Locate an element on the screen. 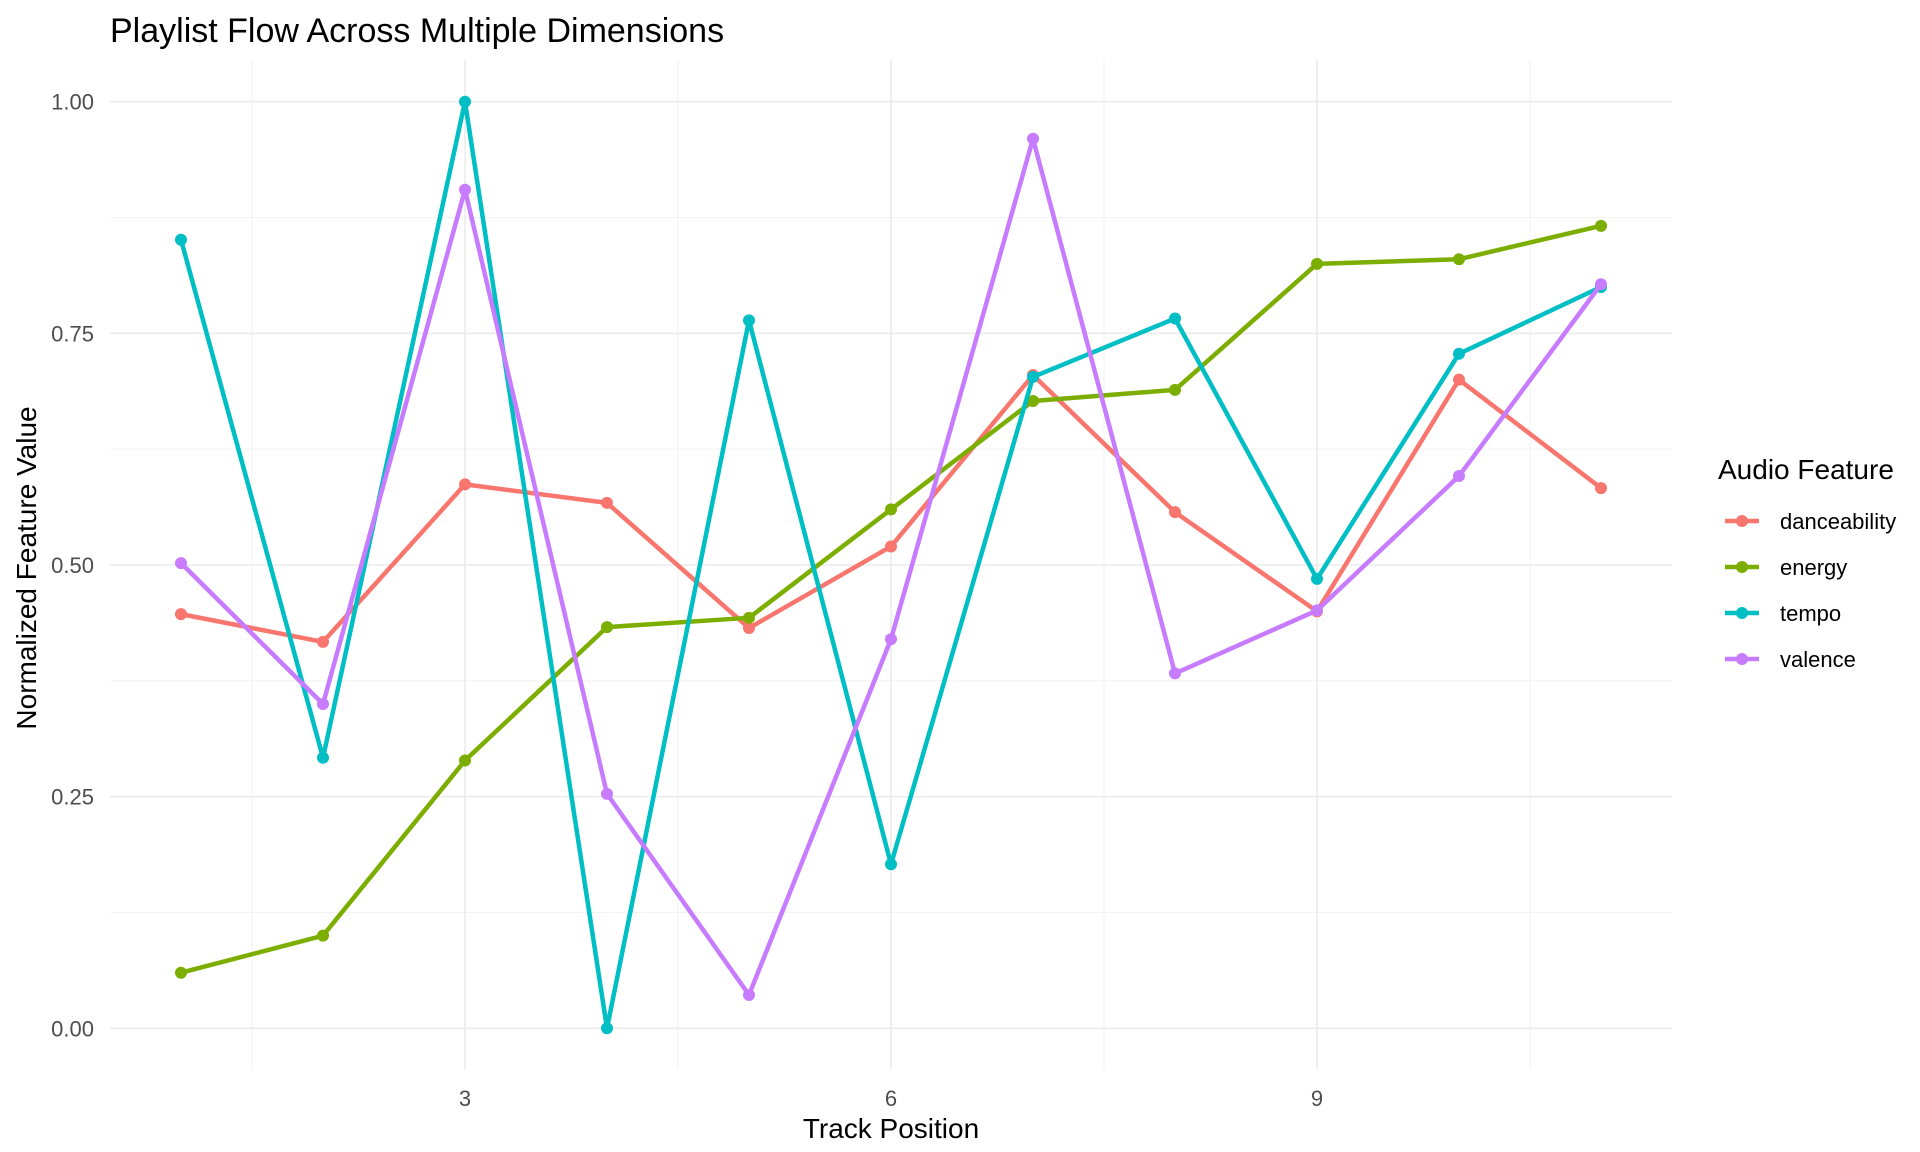 This screenshot has height=1152, width=1920. legend-item-energy: energy is located at coordinates (1786, 567).